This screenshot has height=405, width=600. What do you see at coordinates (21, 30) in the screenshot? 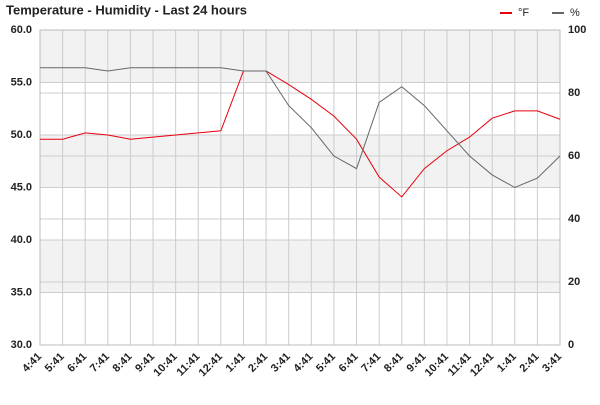
I see `y-tick-label: 60.0` at bounding box center [21, 30].